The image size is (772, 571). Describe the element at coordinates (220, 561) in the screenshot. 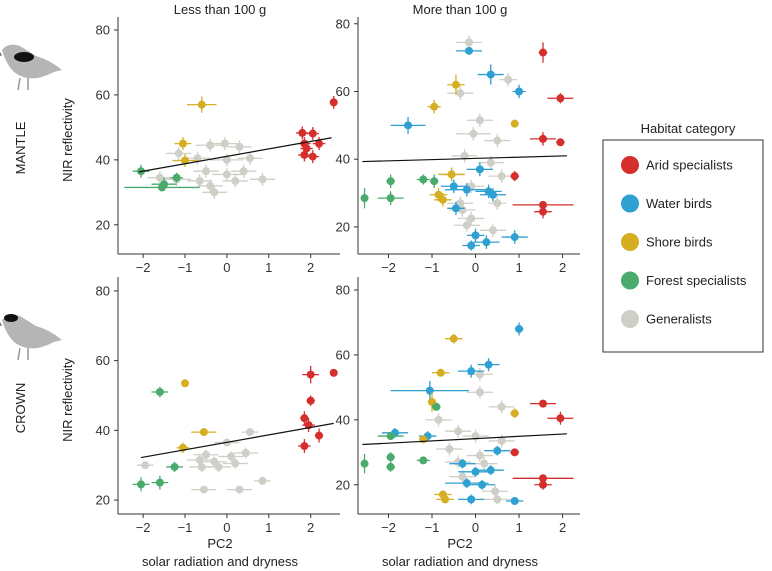

I see `xlabel-small-line2: solar radiation and dryness` at that location.